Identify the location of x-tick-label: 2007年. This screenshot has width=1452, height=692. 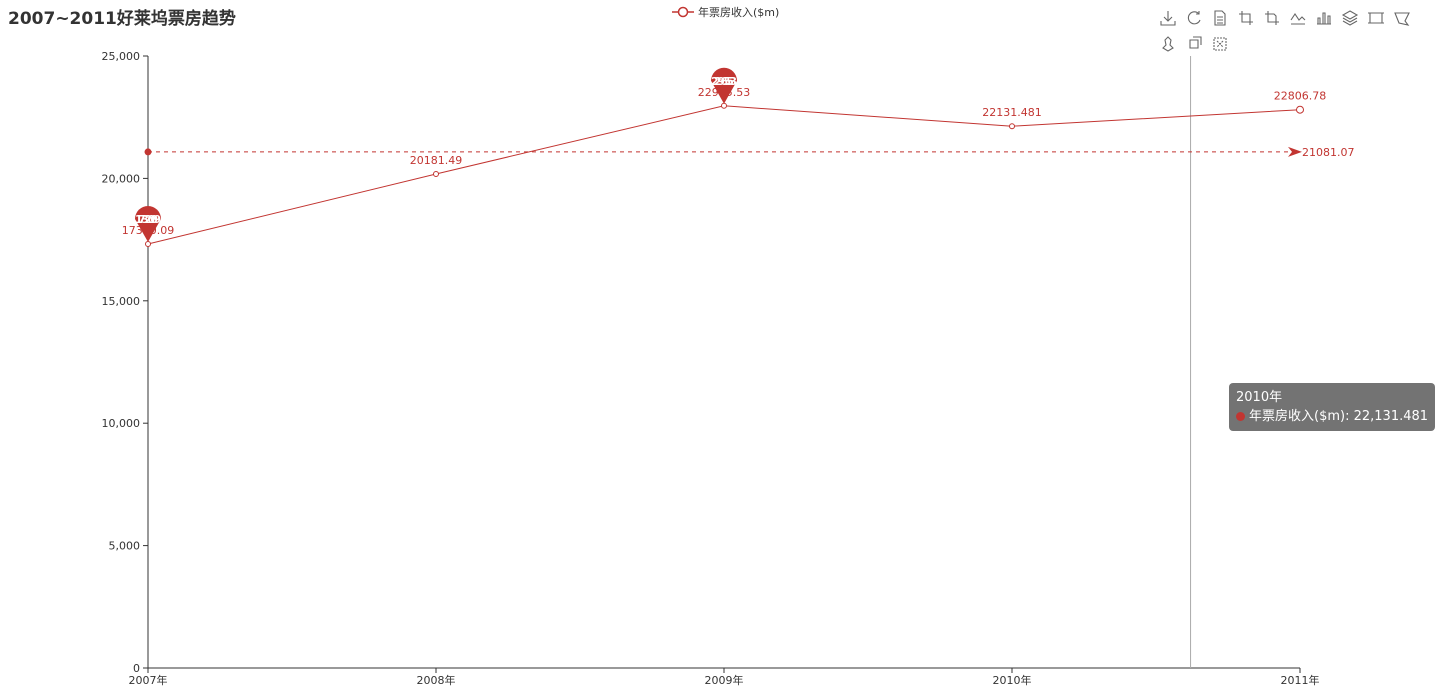
(148, 680).